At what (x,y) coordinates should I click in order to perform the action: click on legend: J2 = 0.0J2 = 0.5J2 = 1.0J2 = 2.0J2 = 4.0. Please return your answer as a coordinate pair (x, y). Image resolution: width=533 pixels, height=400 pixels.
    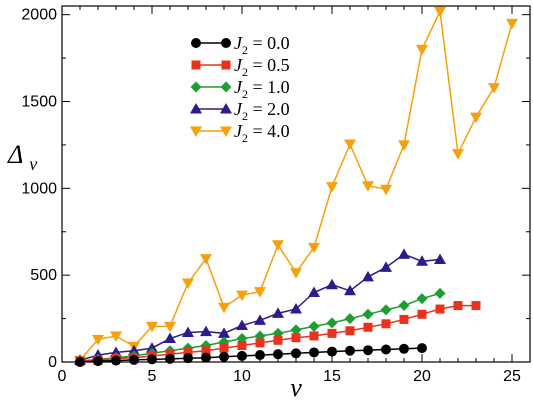
    Looking at the image, I should click on (240, 89).